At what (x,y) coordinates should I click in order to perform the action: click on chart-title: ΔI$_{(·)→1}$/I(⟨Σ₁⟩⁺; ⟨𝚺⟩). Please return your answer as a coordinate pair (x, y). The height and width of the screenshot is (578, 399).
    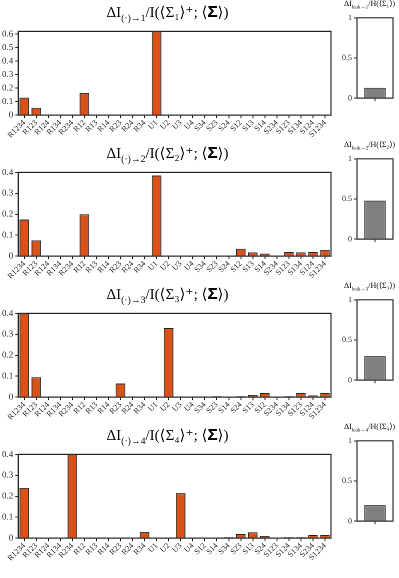
    Looking at the image, I should click on (167, 14).